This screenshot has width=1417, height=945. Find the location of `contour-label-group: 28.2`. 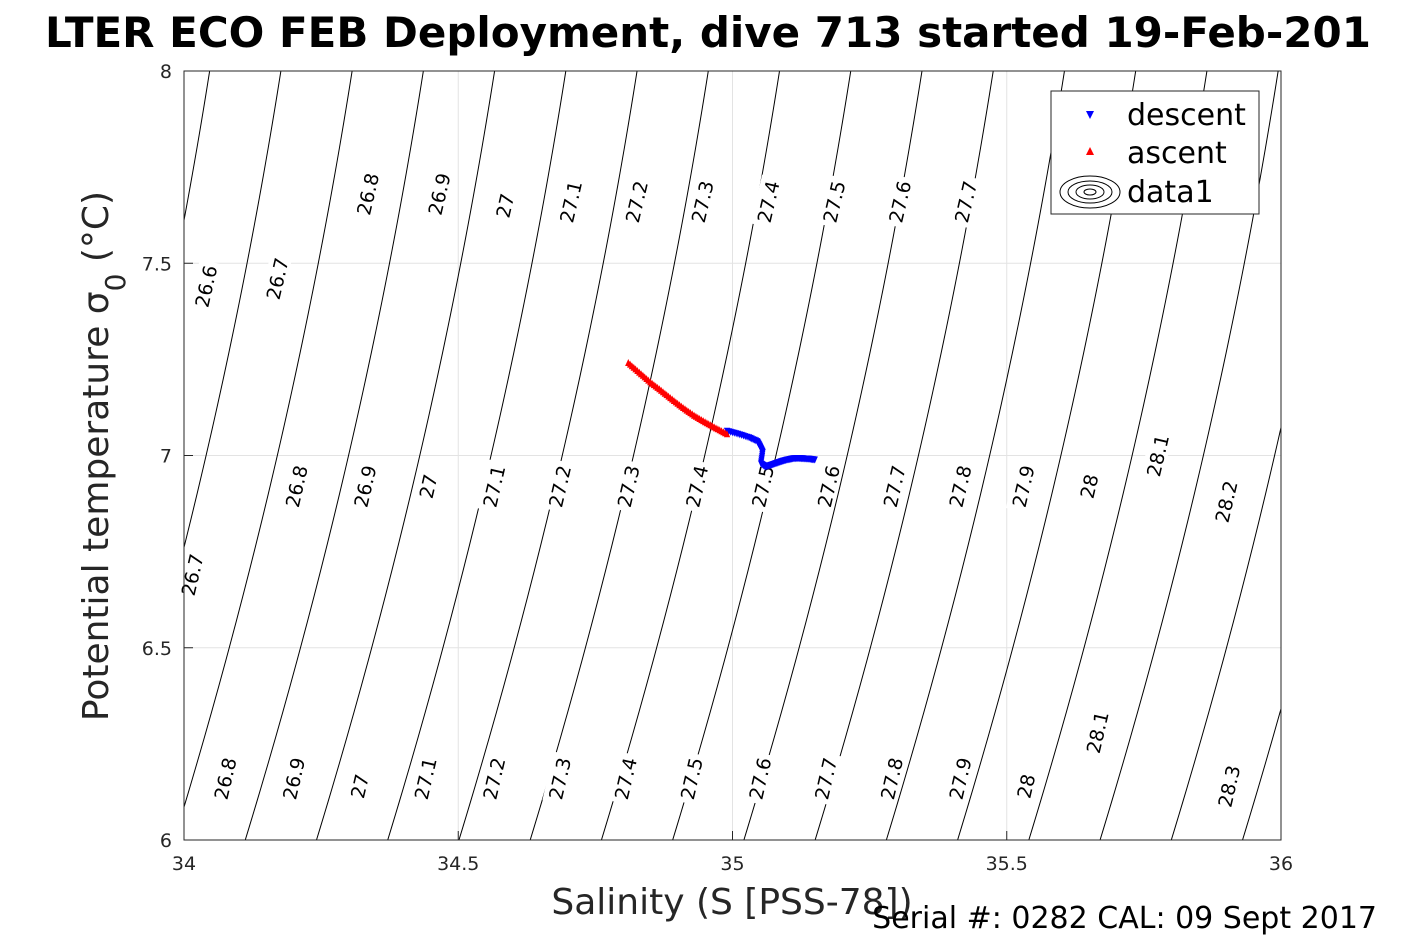

contour-label-group: 28.2 is located at coordinates (1225, 501).